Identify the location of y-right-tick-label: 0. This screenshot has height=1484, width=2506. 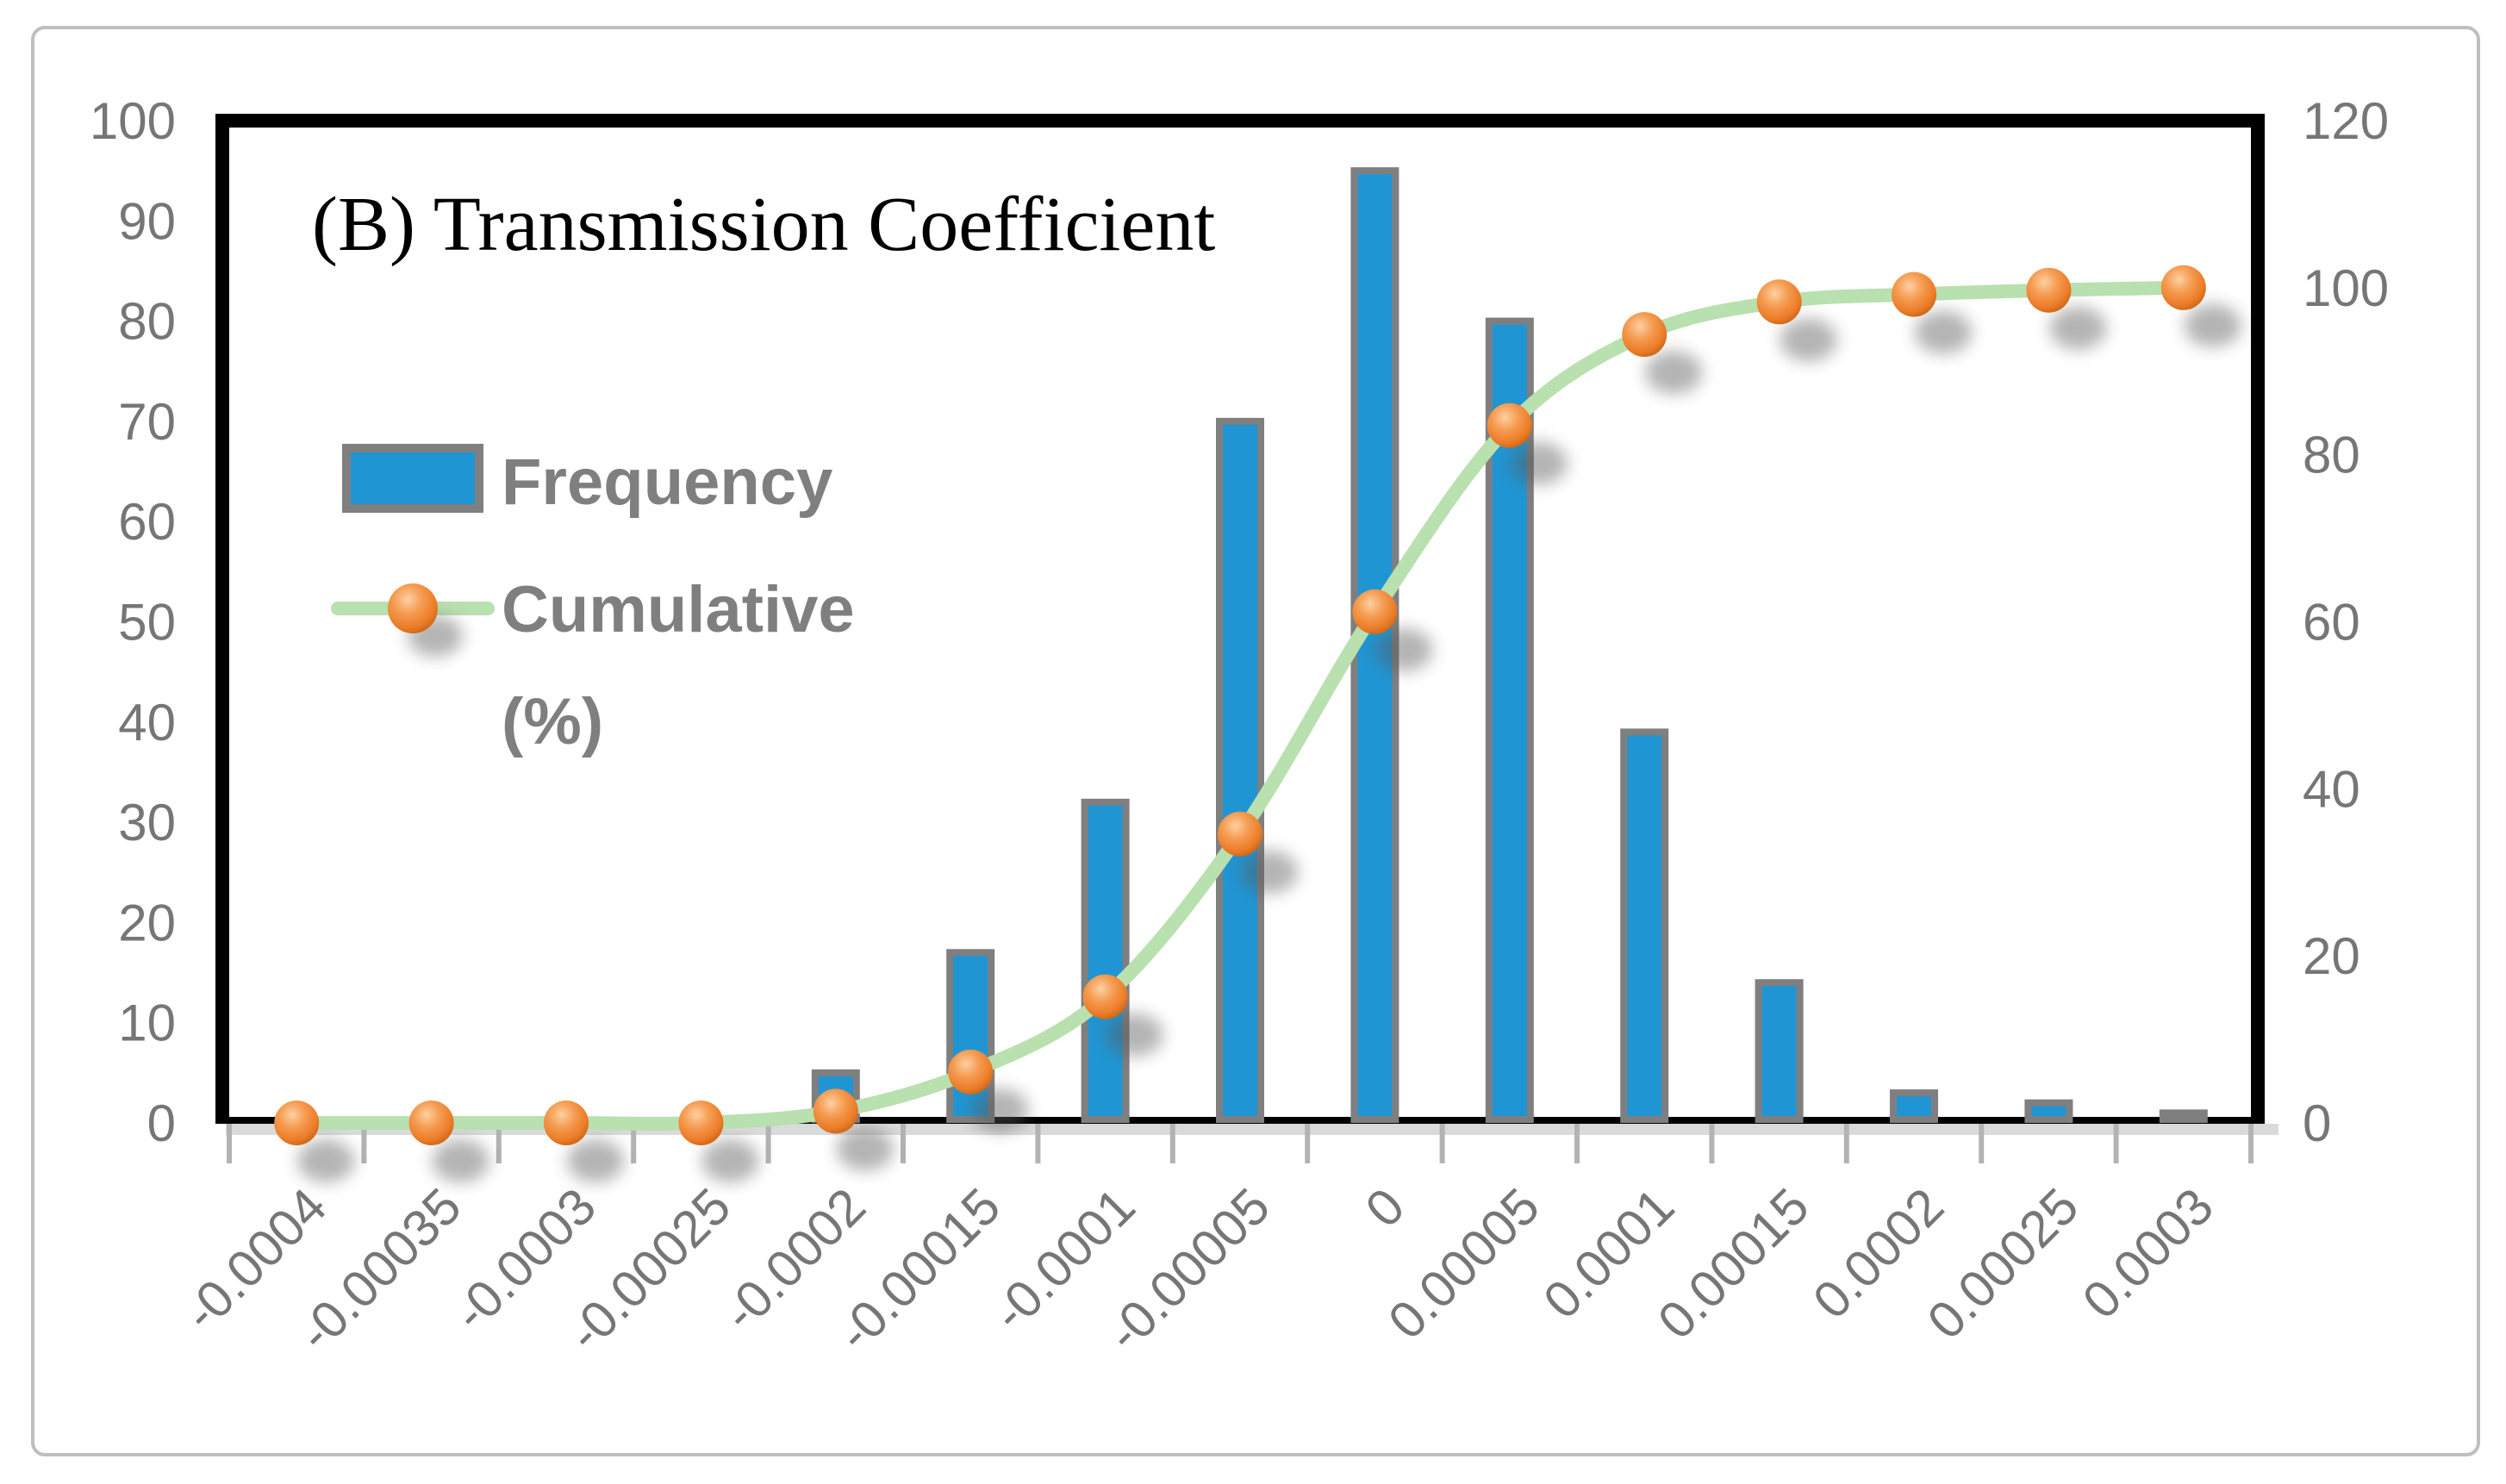
(2317, 1123).